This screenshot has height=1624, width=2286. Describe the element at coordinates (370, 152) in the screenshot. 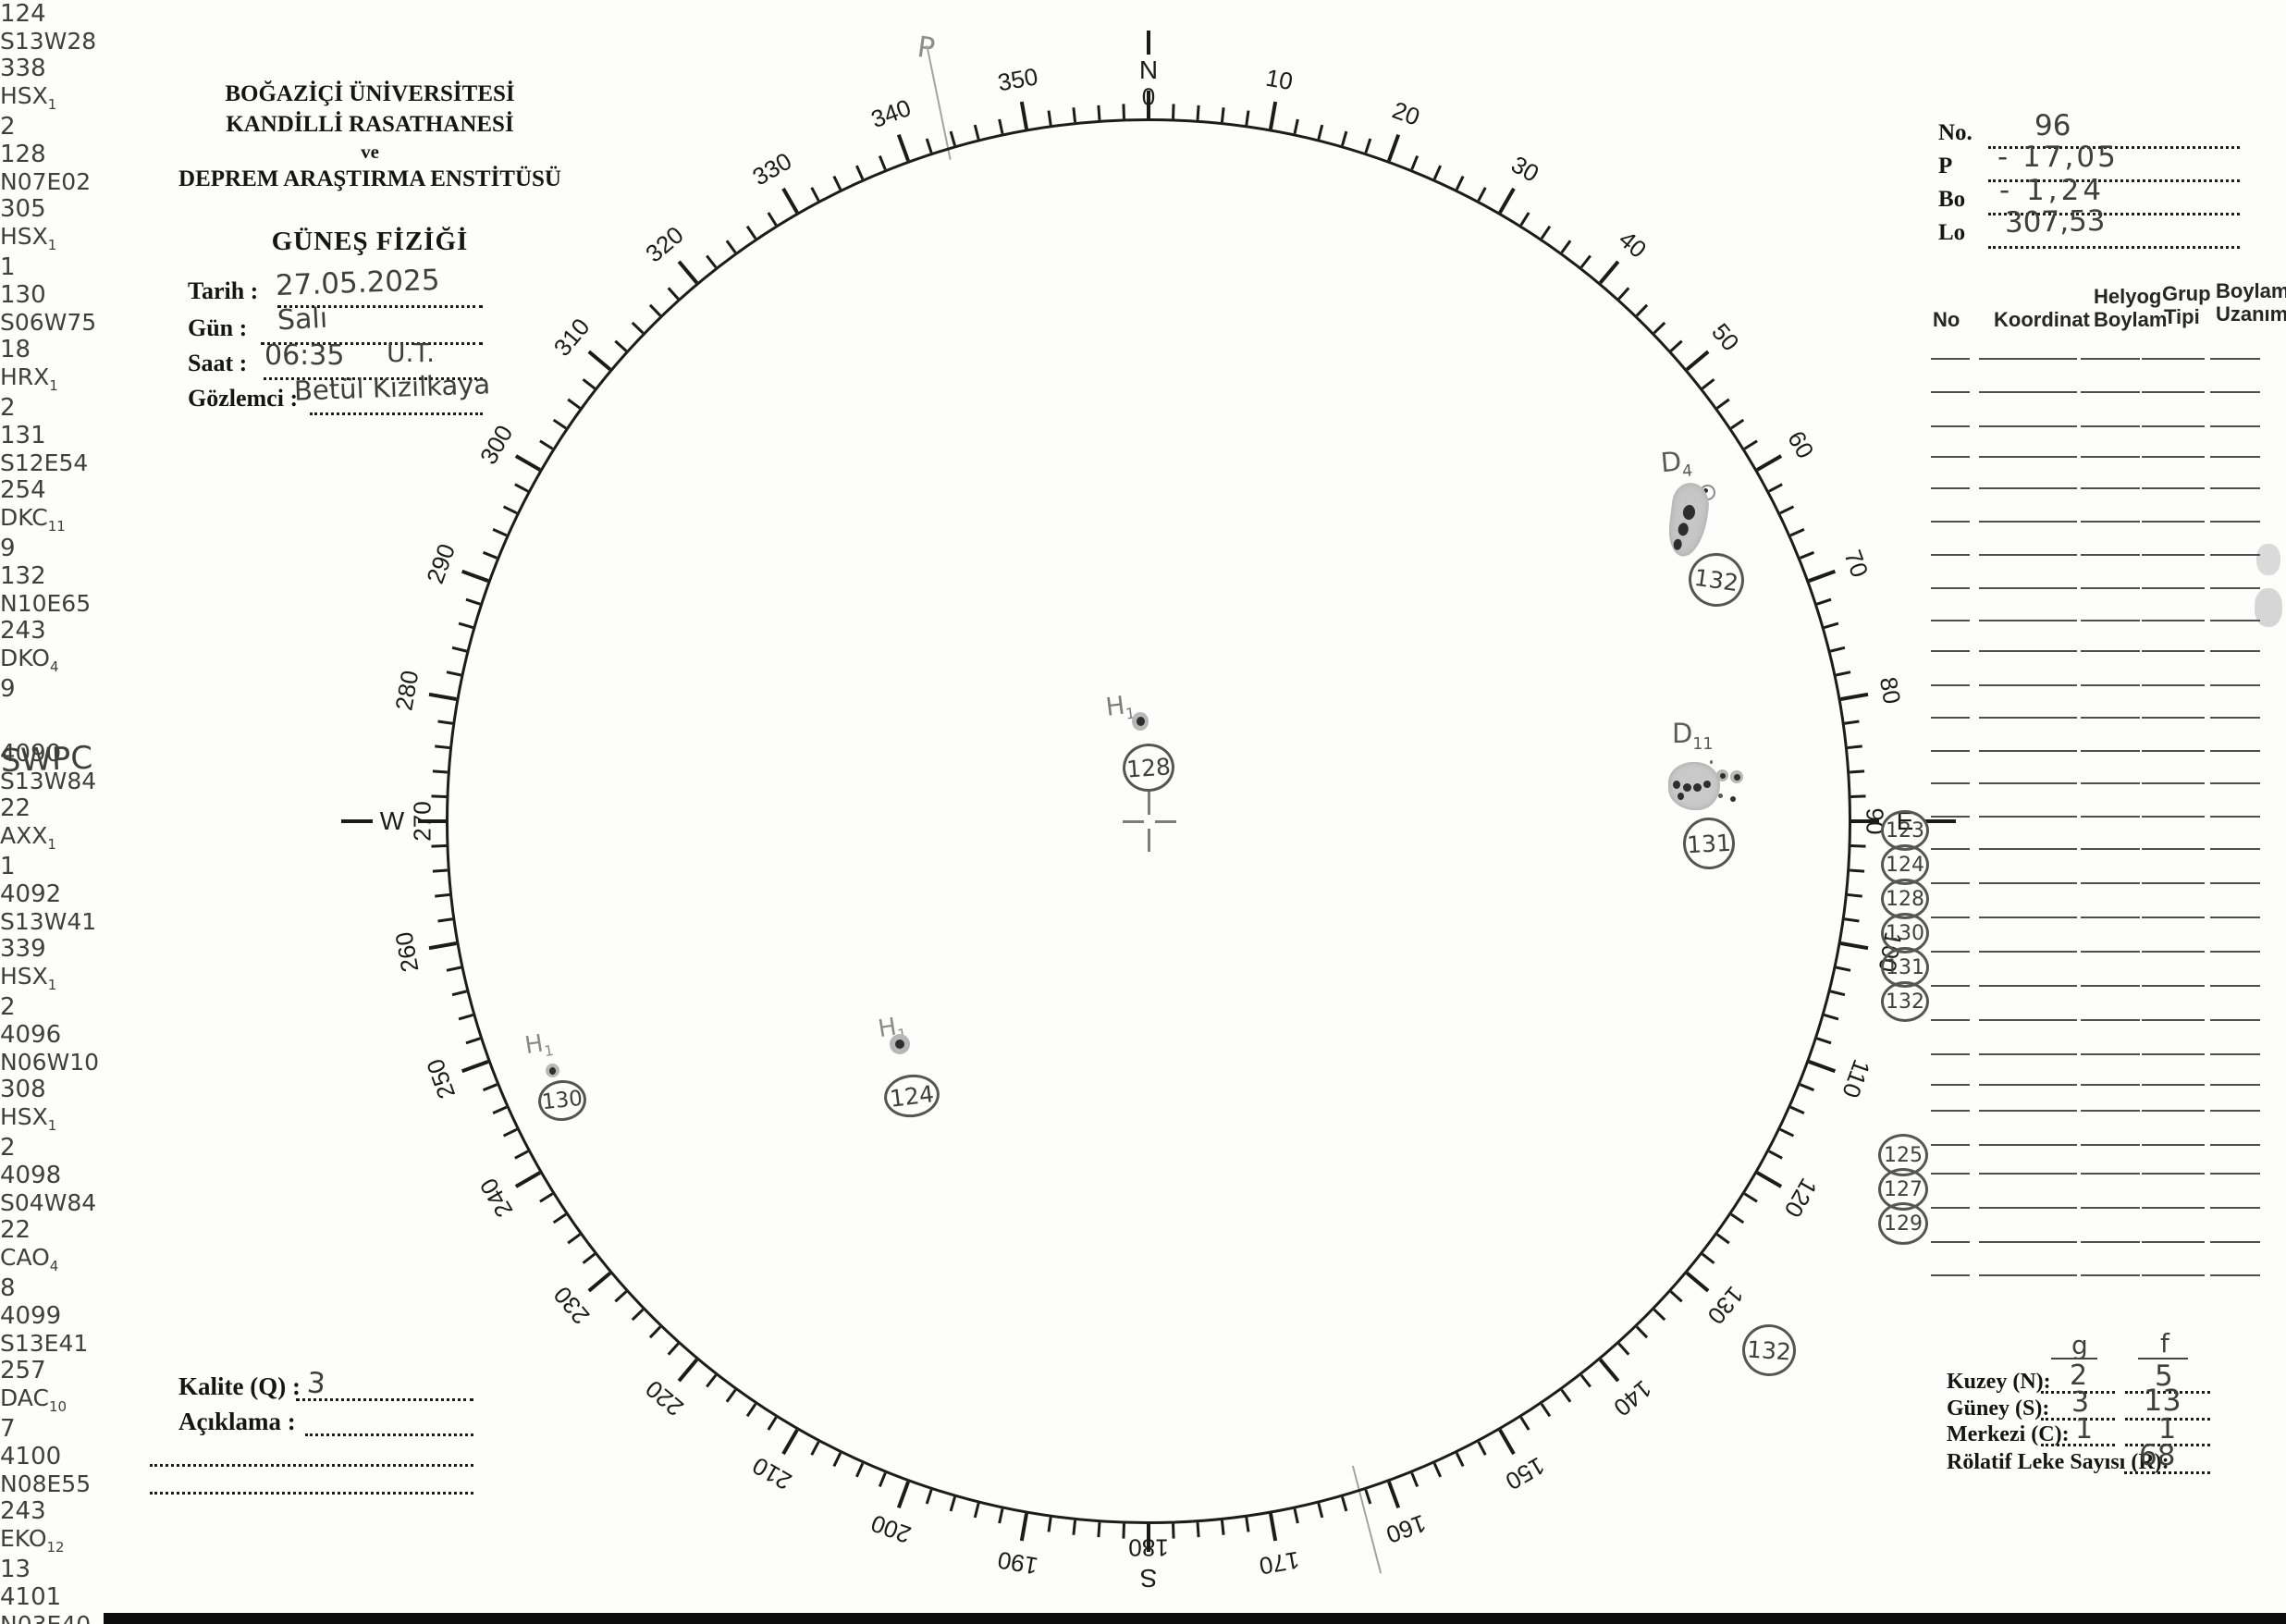

I see `title-line: ve` at that location.